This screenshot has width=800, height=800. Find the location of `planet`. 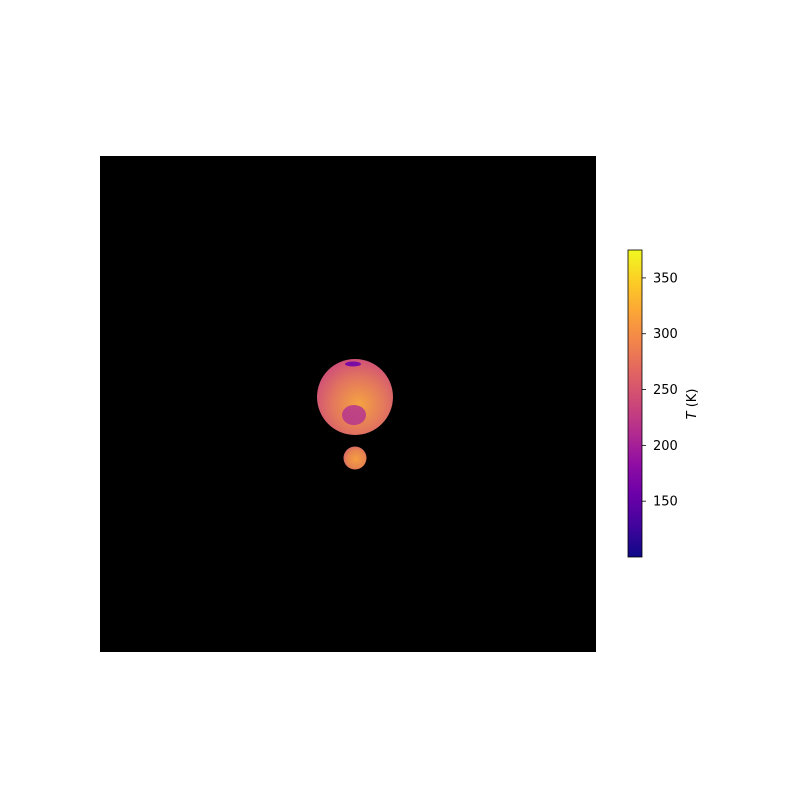

planet is located at coordinates (355, 397).